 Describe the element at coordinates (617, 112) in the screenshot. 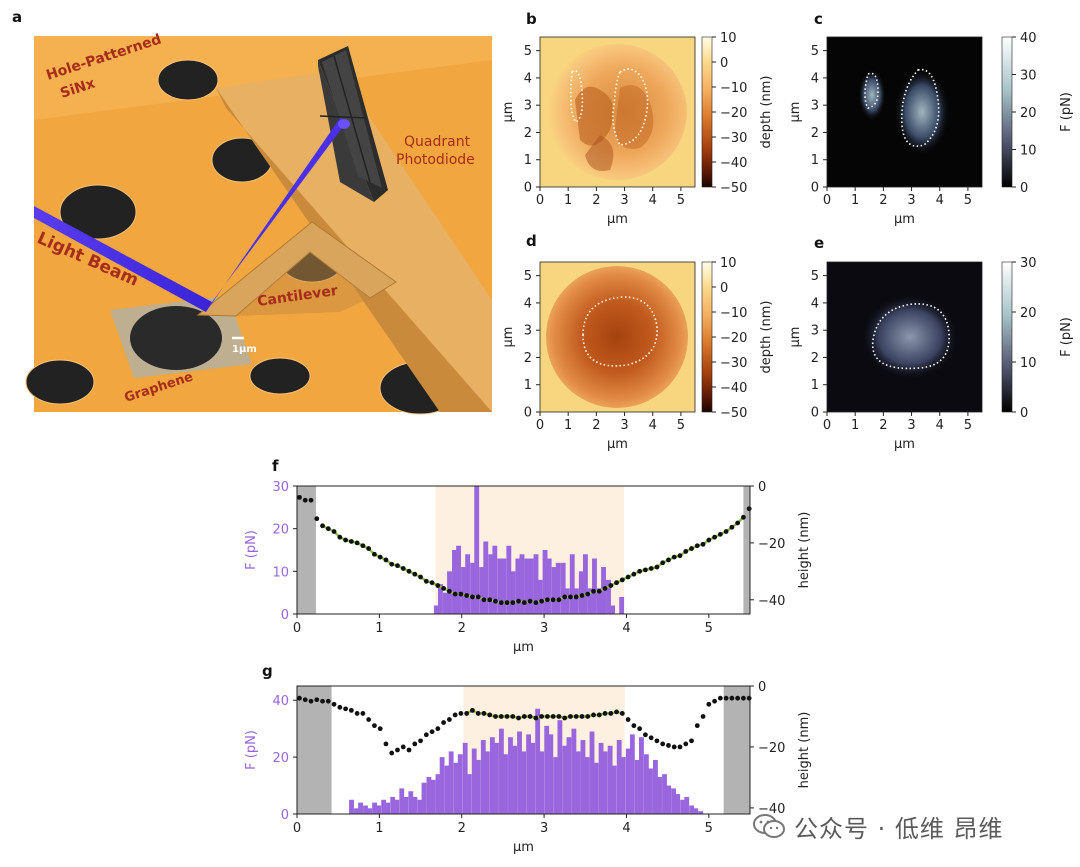

I see `map-b` at that location.